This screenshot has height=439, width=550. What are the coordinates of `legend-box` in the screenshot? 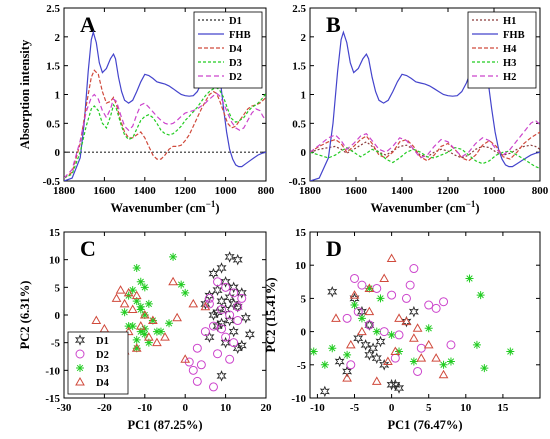 It's located at (228, 50).